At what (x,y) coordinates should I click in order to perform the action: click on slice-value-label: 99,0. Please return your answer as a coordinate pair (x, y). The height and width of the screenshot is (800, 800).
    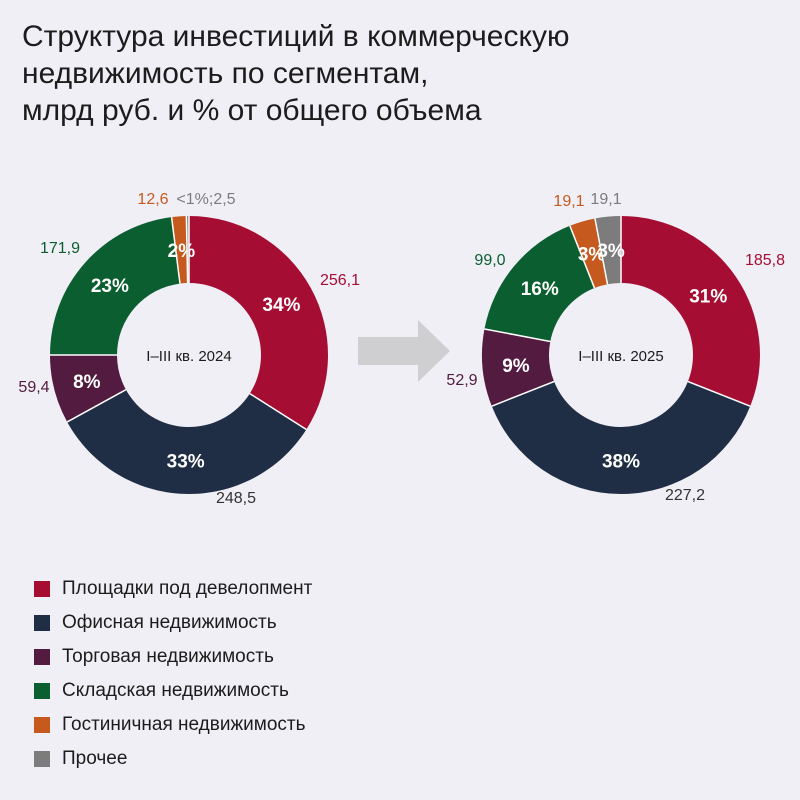
    Looking at the image, I should click on (489, 260).